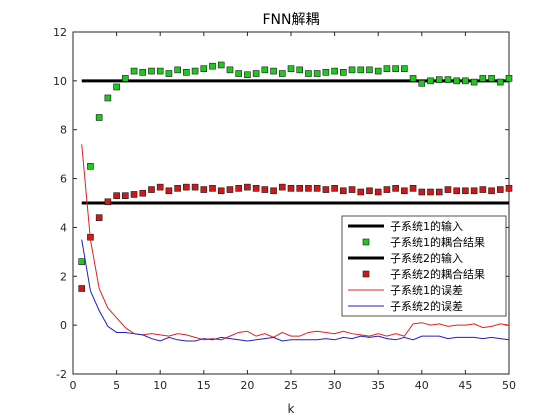 Image resolution: width=560 pixels, height=420 pixels. I want to click on x-tick-label: 10, so click(160, 385).